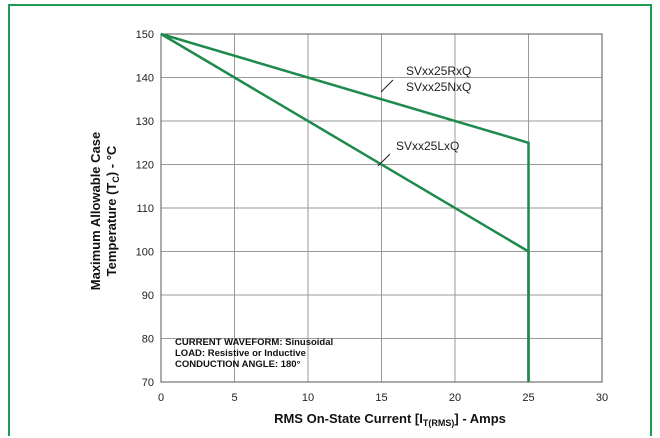 The height and width of the screenshot is (438, 660). Describe the element at coordinates (438, 87) in the screenshot. I see `series-label-nxq: SVxx25NxQ` at that location.